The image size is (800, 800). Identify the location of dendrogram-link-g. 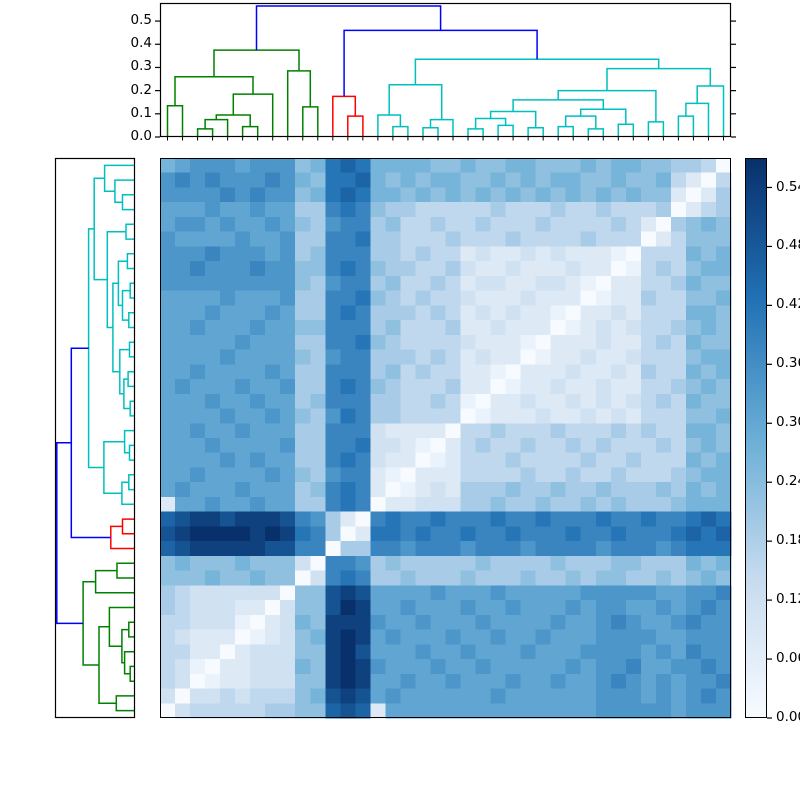
(233, 120).